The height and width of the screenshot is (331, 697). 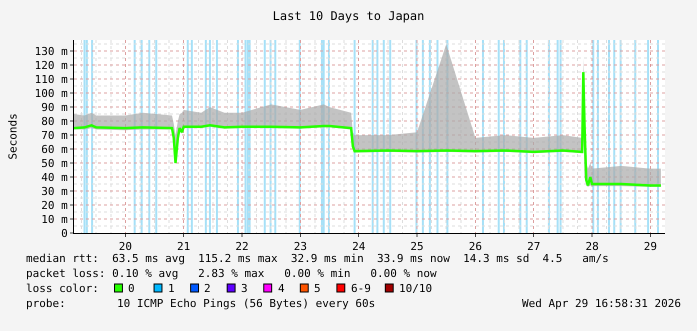 What do you see at coordinates (592, 247) in the screenshot?
I see `x-tick-label: 28` at bounding box center [592, 247].